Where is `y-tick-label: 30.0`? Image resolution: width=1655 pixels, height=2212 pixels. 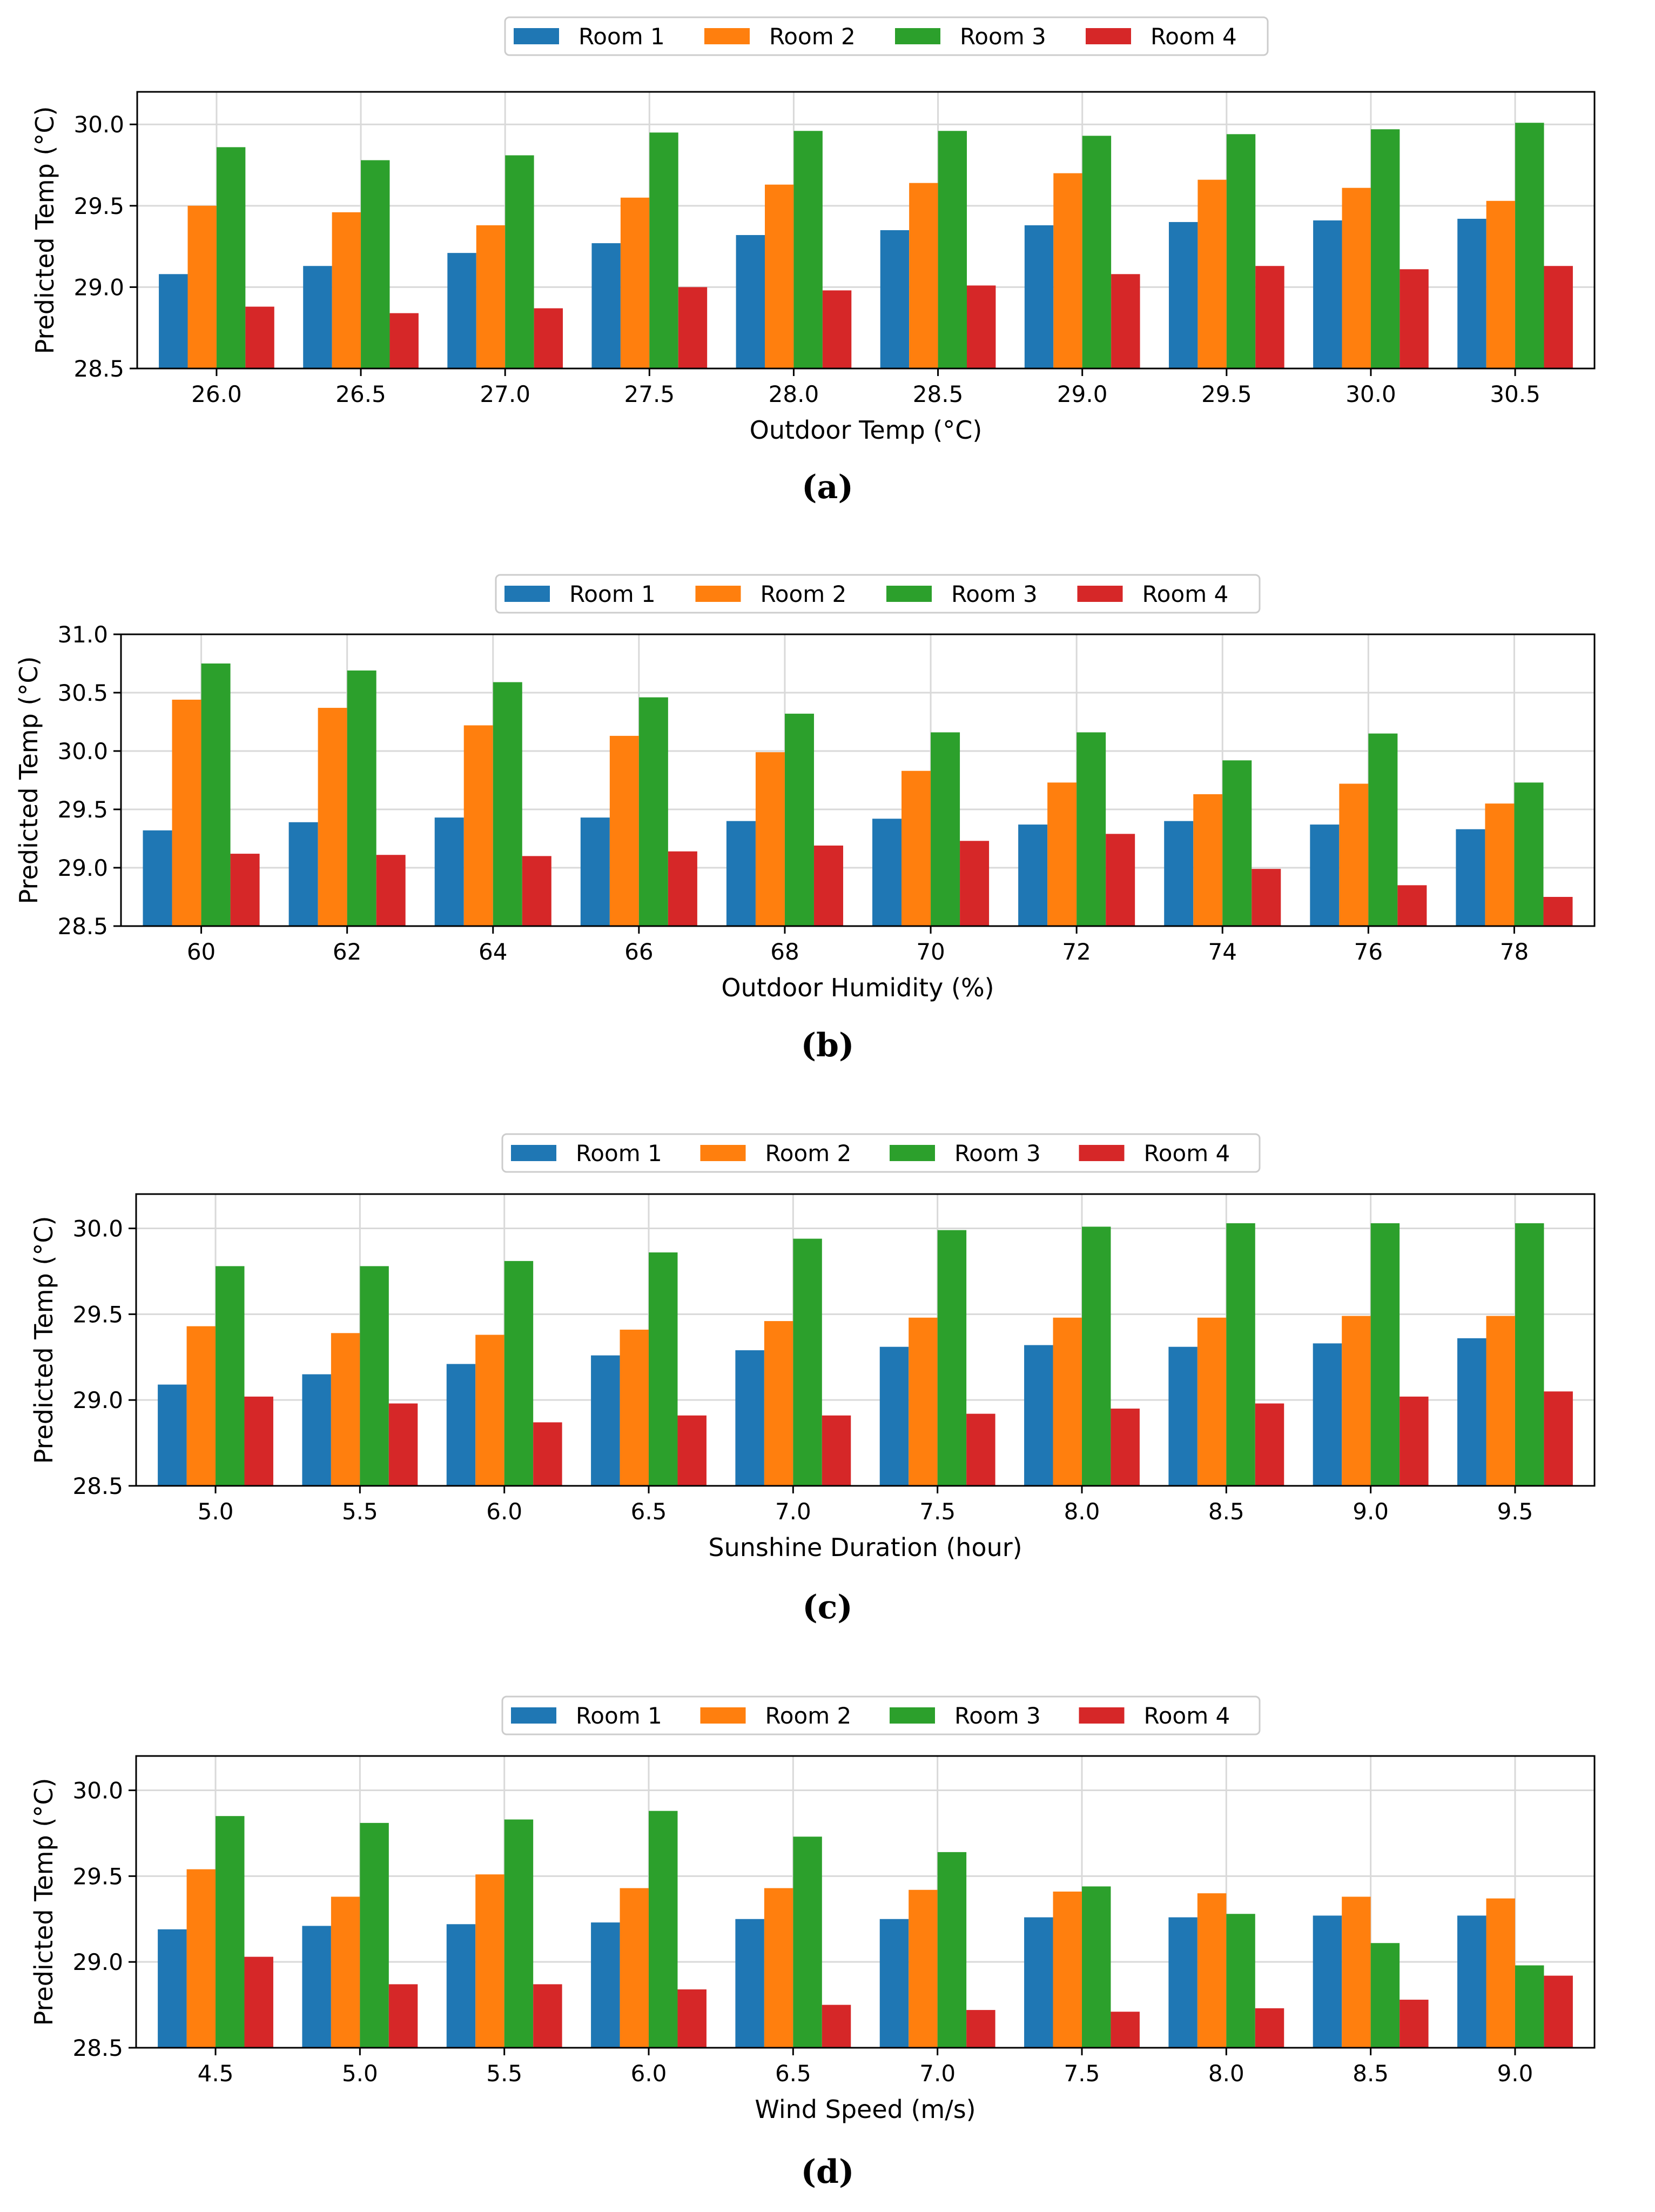
y-tick-label: 30.0 is located at coordinates (98, 124).